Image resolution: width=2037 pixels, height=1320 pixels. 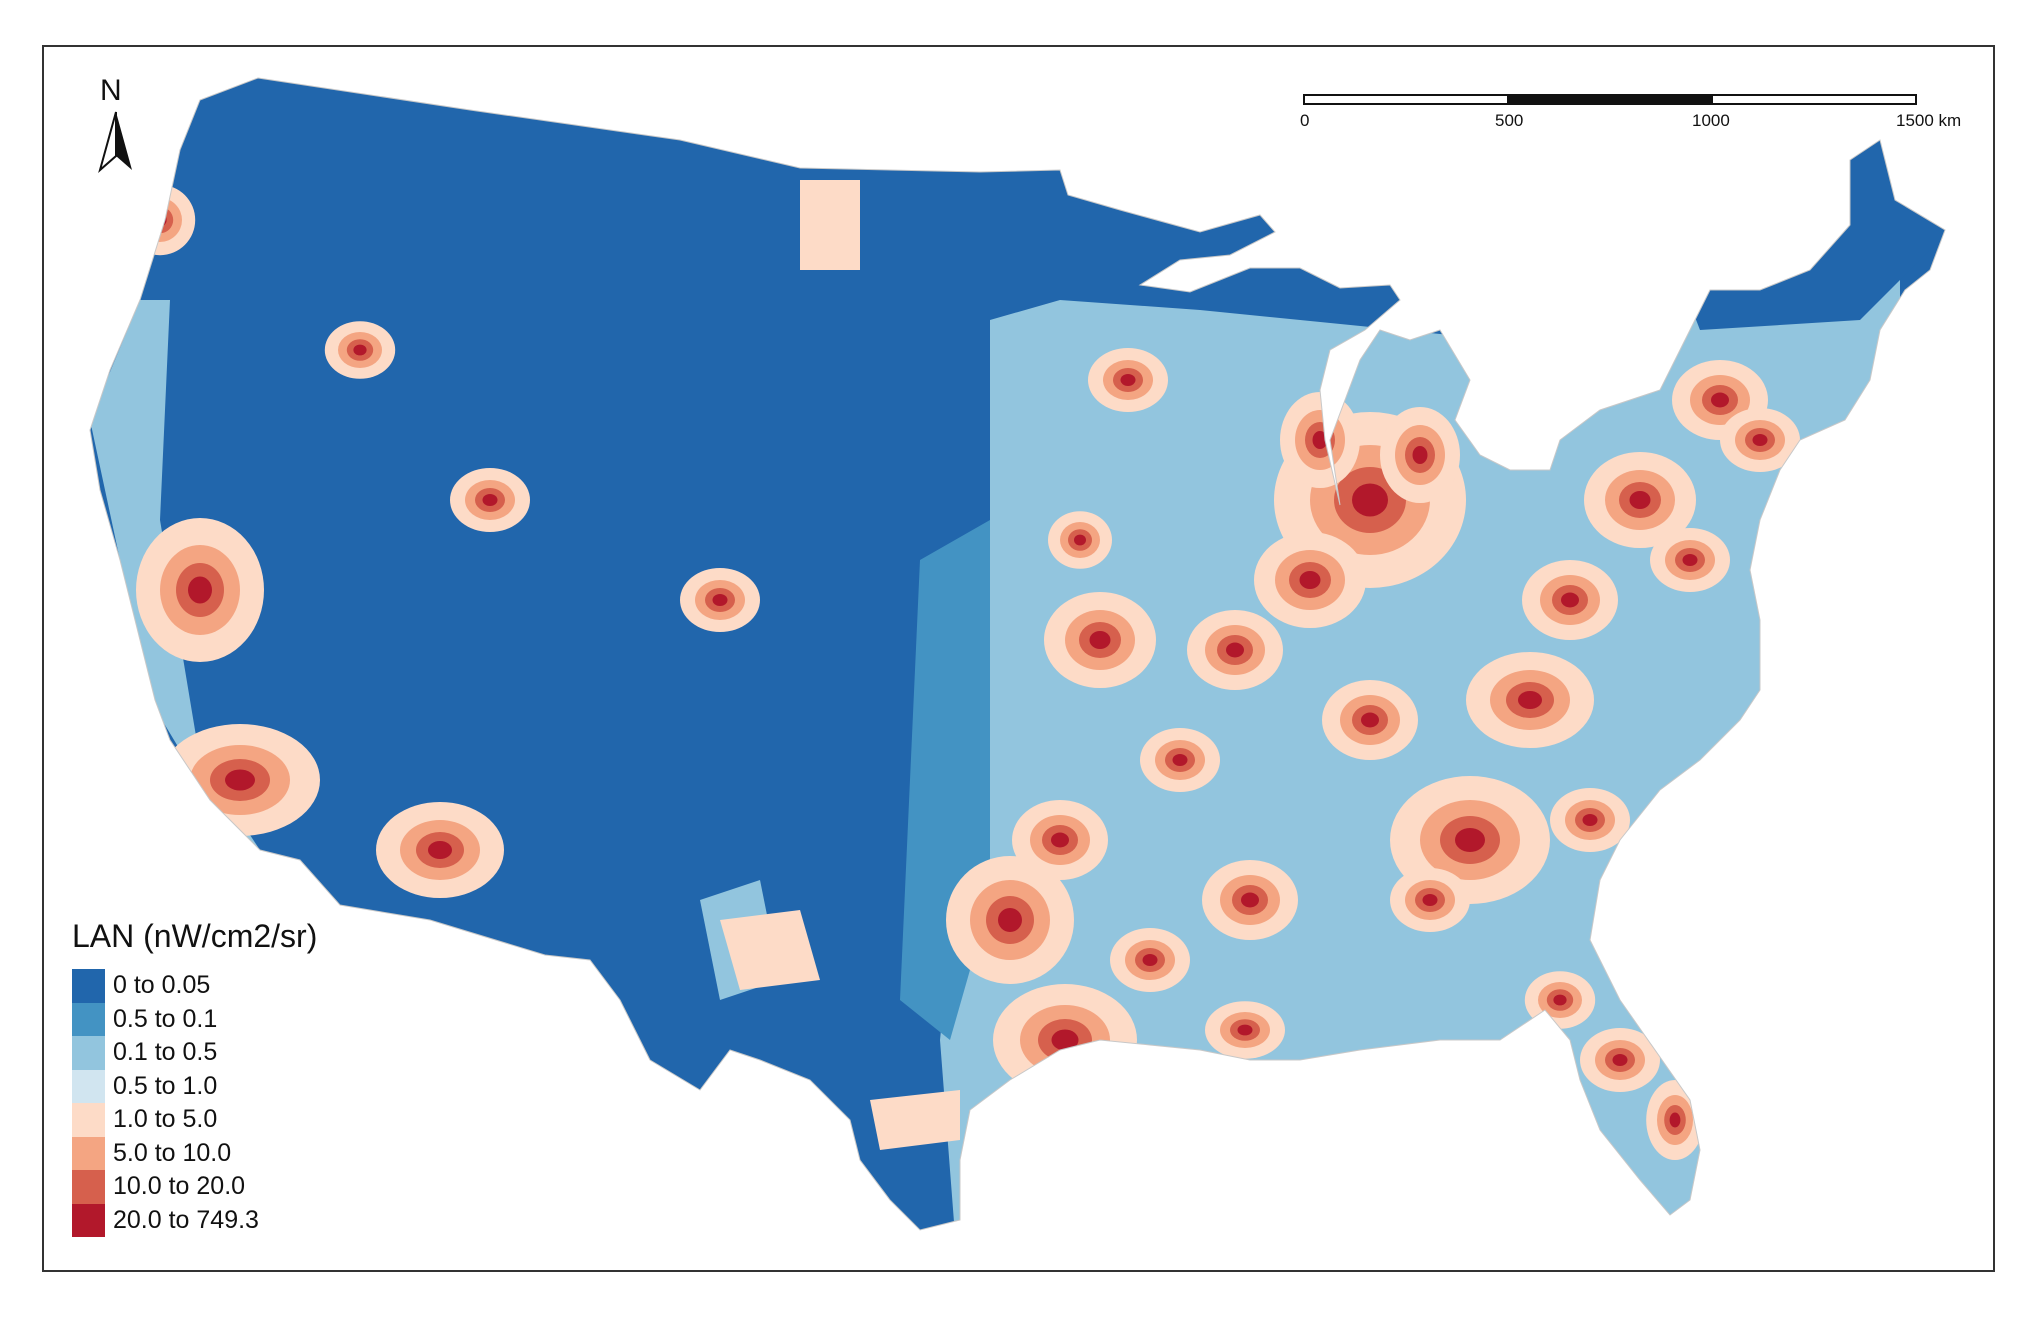 I want to click on north-arrow, so click(x=116, y=124).